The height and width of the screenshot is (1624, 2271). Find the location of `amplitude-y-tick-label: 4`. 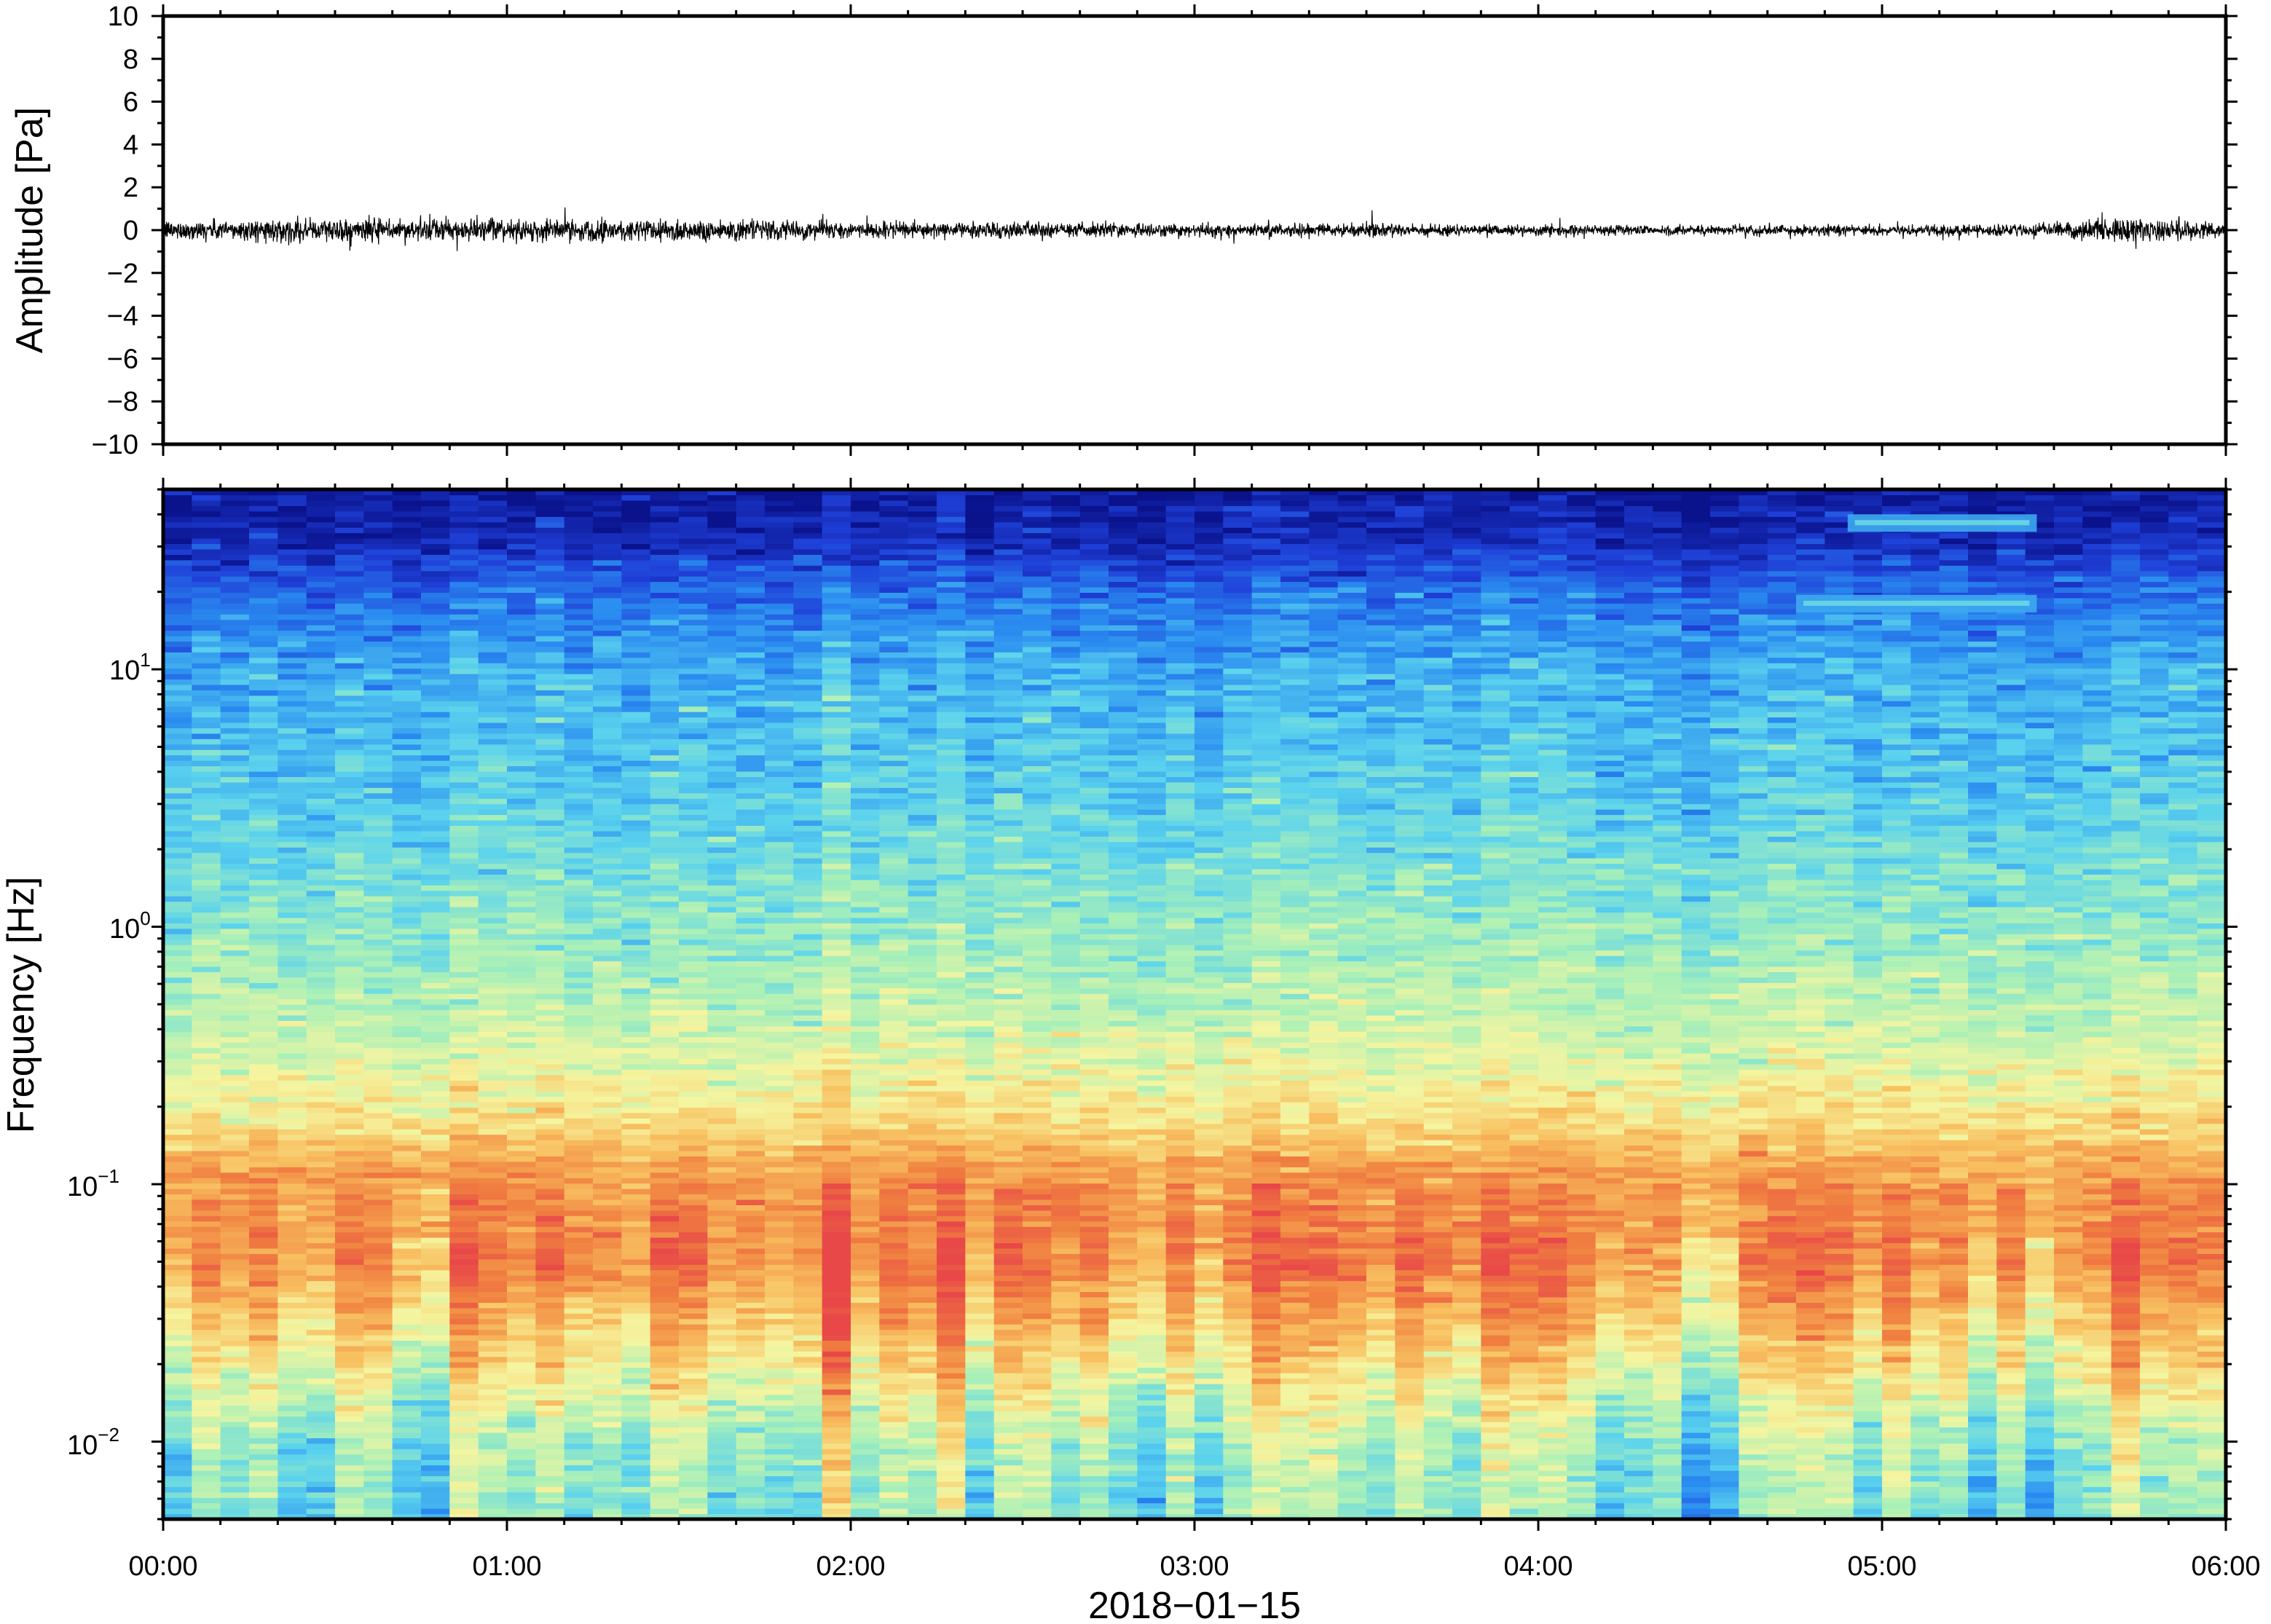

amplitude-y-tick-label: 4 is located at coordinates (130, 145).